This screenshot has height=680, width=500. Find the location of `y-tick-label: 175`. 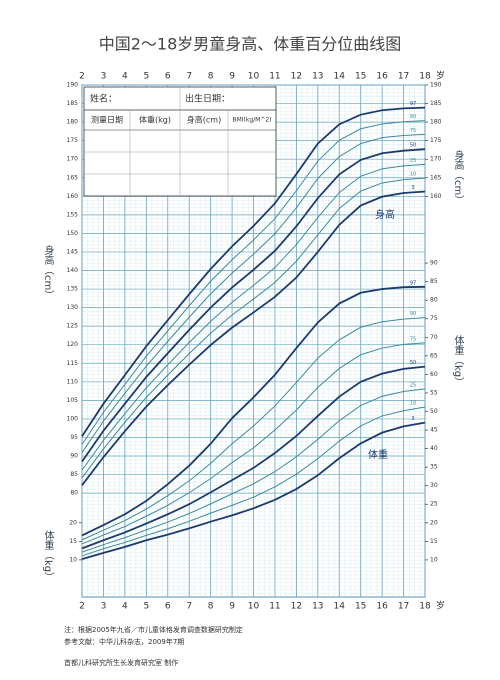

y-tick-label: 175 is located at coordinates (73, 140).